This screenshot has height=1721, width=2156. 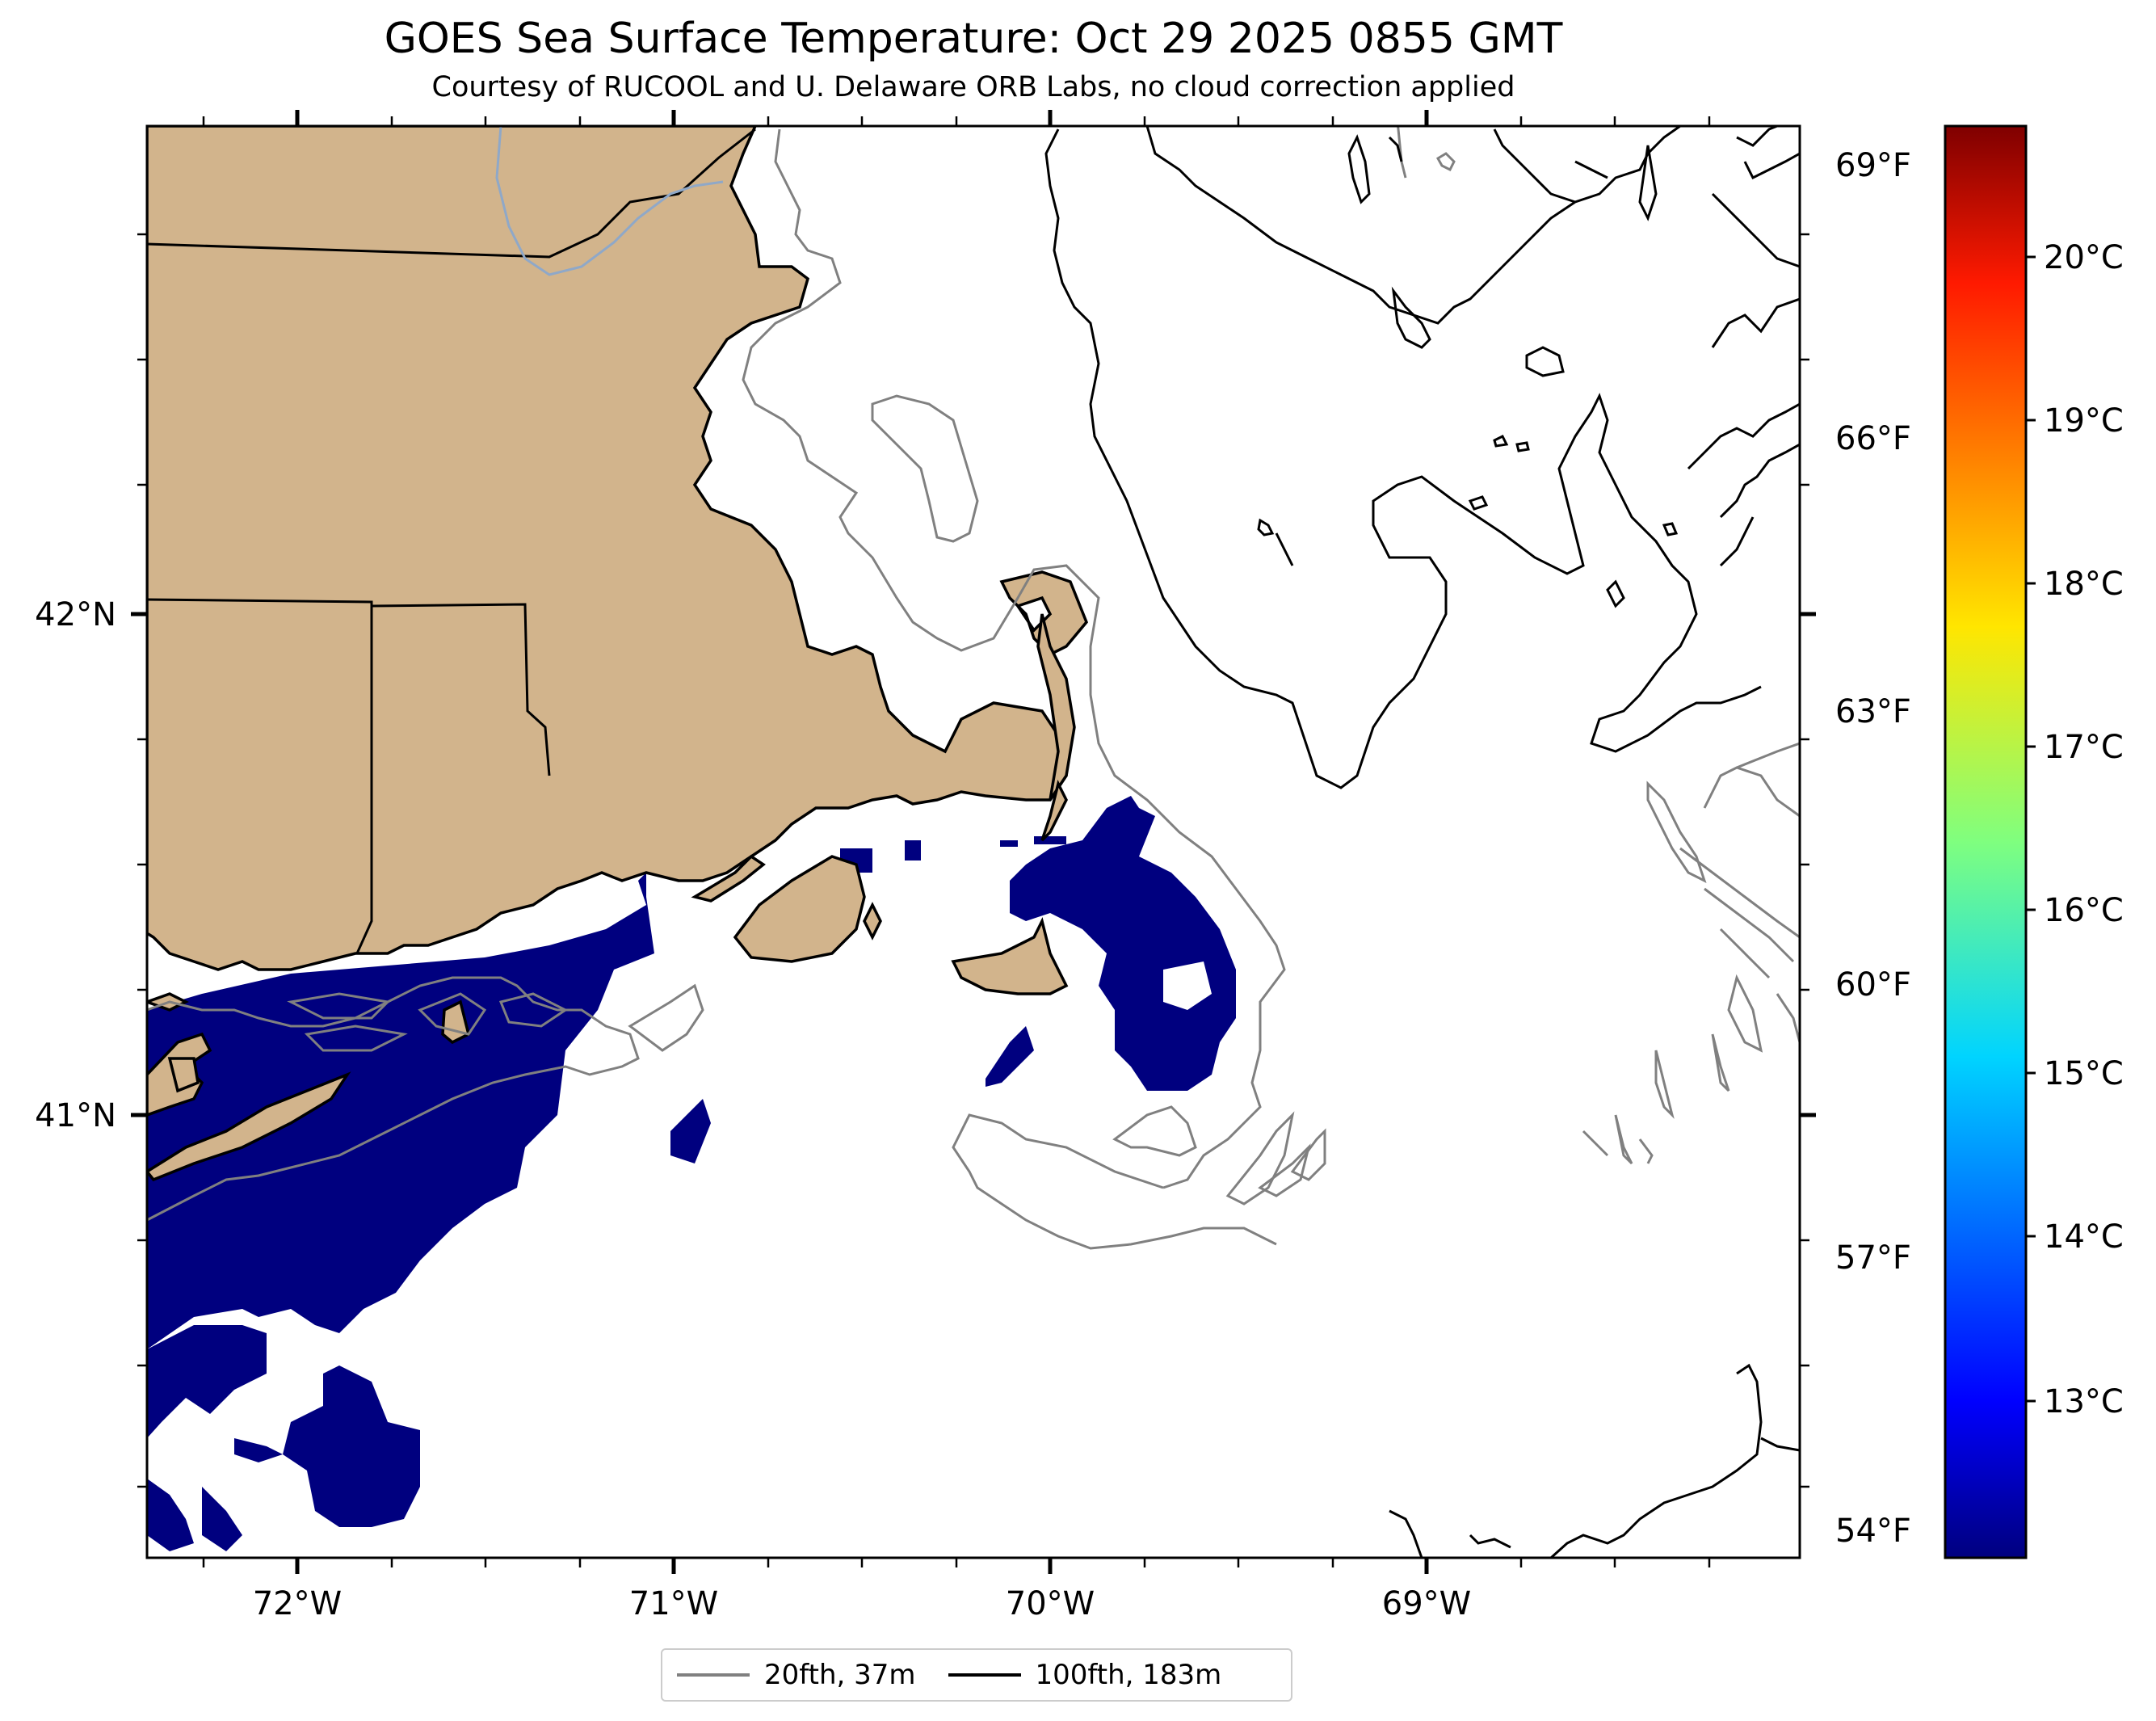 What do you see at coordinates (609, 201) in the screenshot?
I see `river` at bounding box center [609, 201].